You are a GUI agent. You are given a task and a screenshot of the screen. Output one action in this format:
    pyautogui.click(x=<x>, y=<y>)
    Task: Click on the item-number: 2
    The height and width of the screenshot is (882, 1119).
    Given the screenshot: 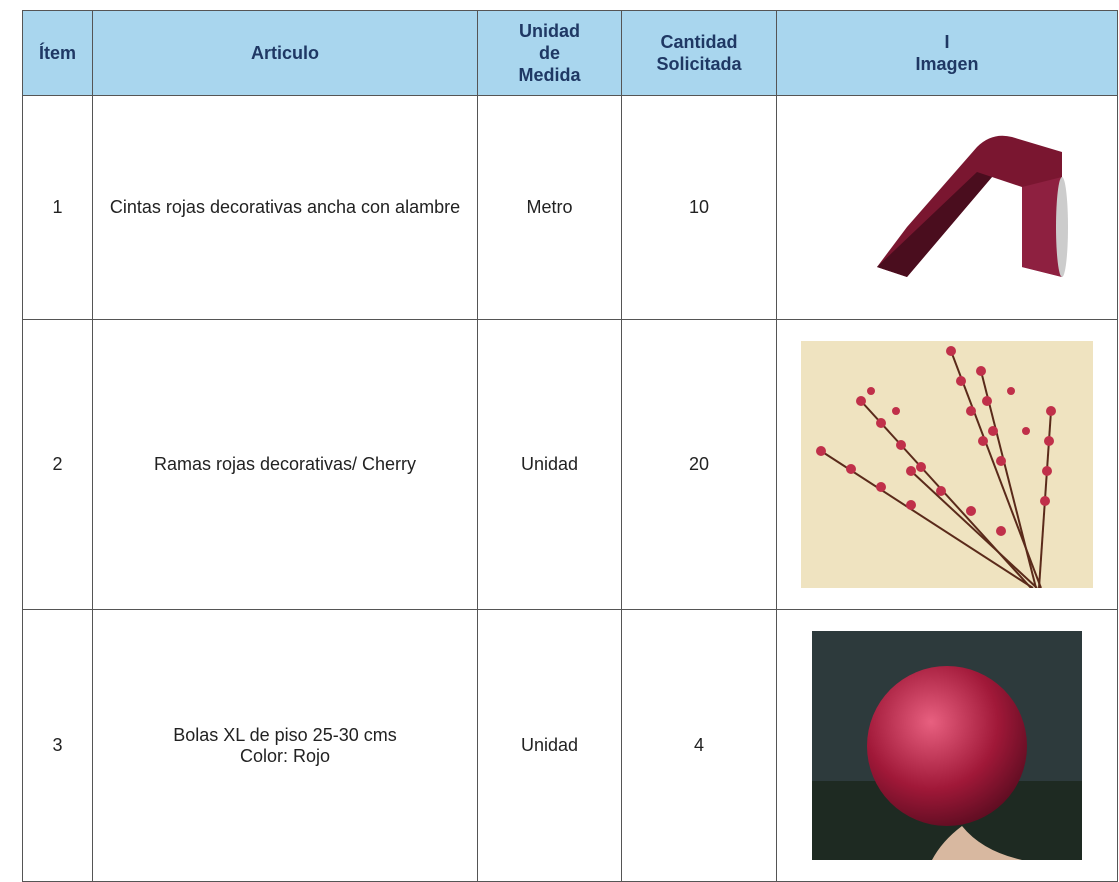 What is the action you would take?
    pyautogui.click(x=57, y=464)
    